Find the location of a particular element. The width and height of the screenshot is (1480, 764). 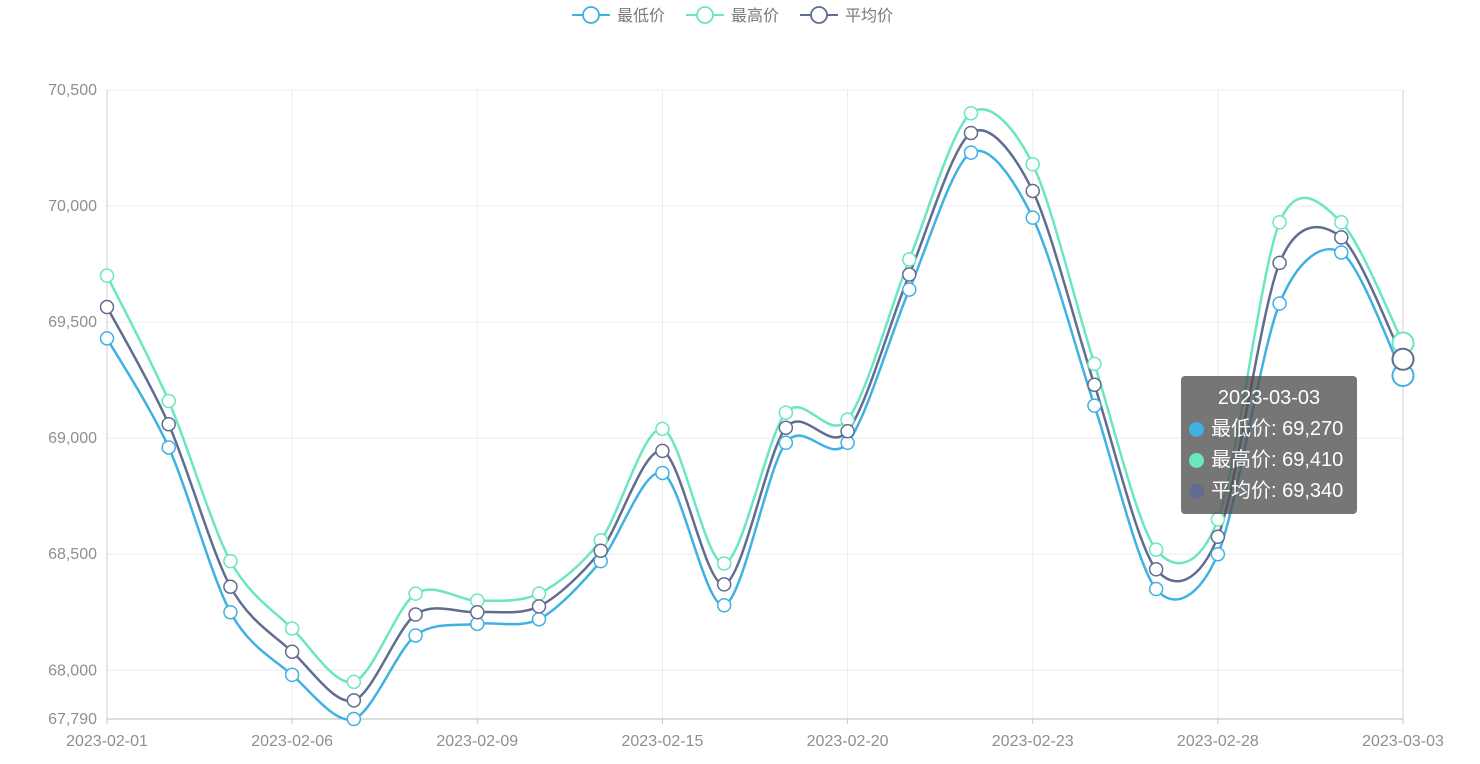

tooltip-row-low: 最低价: 69,270 is located at coordinates (1269, 429).